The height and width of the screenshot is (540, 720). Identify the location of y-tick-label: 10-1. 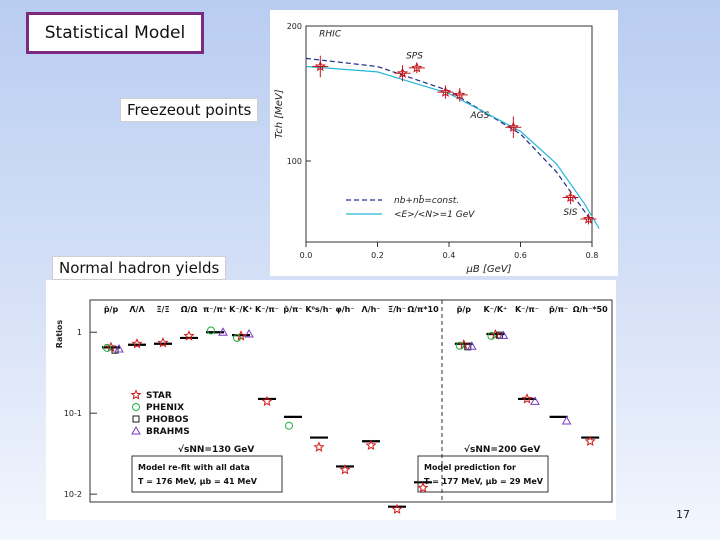
(73, 413).